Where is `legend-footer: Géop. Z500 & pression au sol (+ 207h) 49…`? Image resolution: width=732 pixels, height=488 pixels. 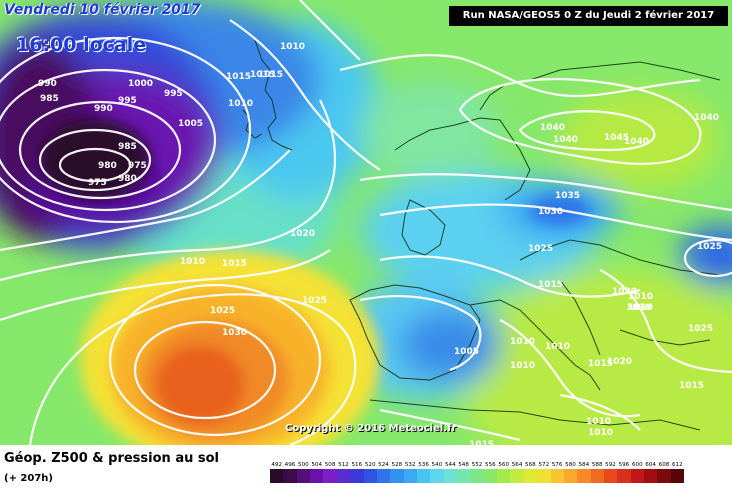 legend-footer: Géop. Z500 & pression au sol (+ 207h) 49… is located at coordinates (366, 466).